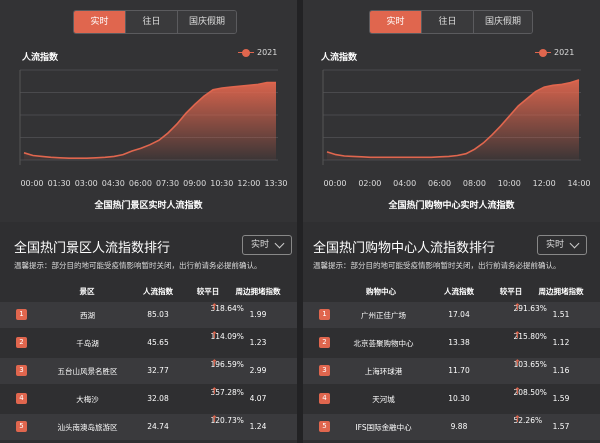 Image resolution: width=600 pixels, height=443 pixels. Describe the element at coordinates (474, 183) in the screenshot. I see `x-tick-label: 08:00` at that location.